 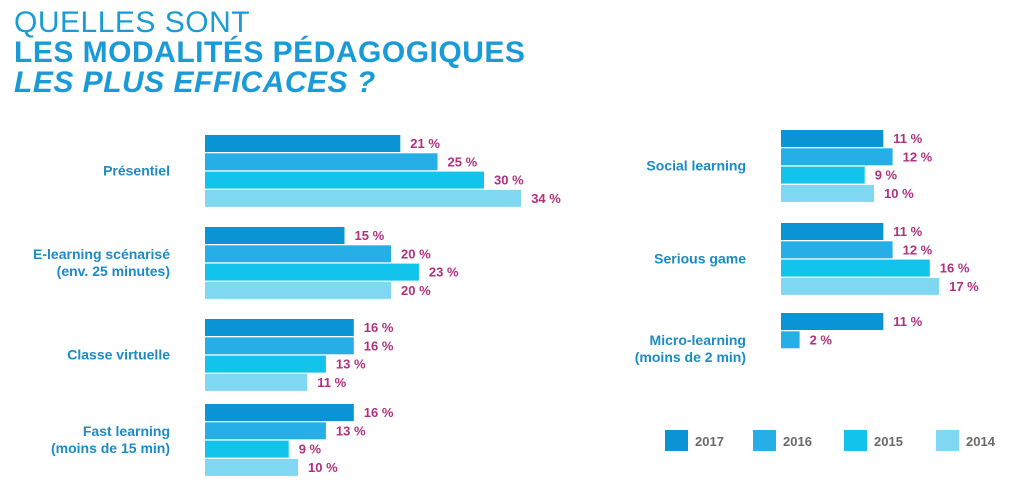 I want to click on legend: 2017 2016 2015 2014, so click(x=830, y=440).